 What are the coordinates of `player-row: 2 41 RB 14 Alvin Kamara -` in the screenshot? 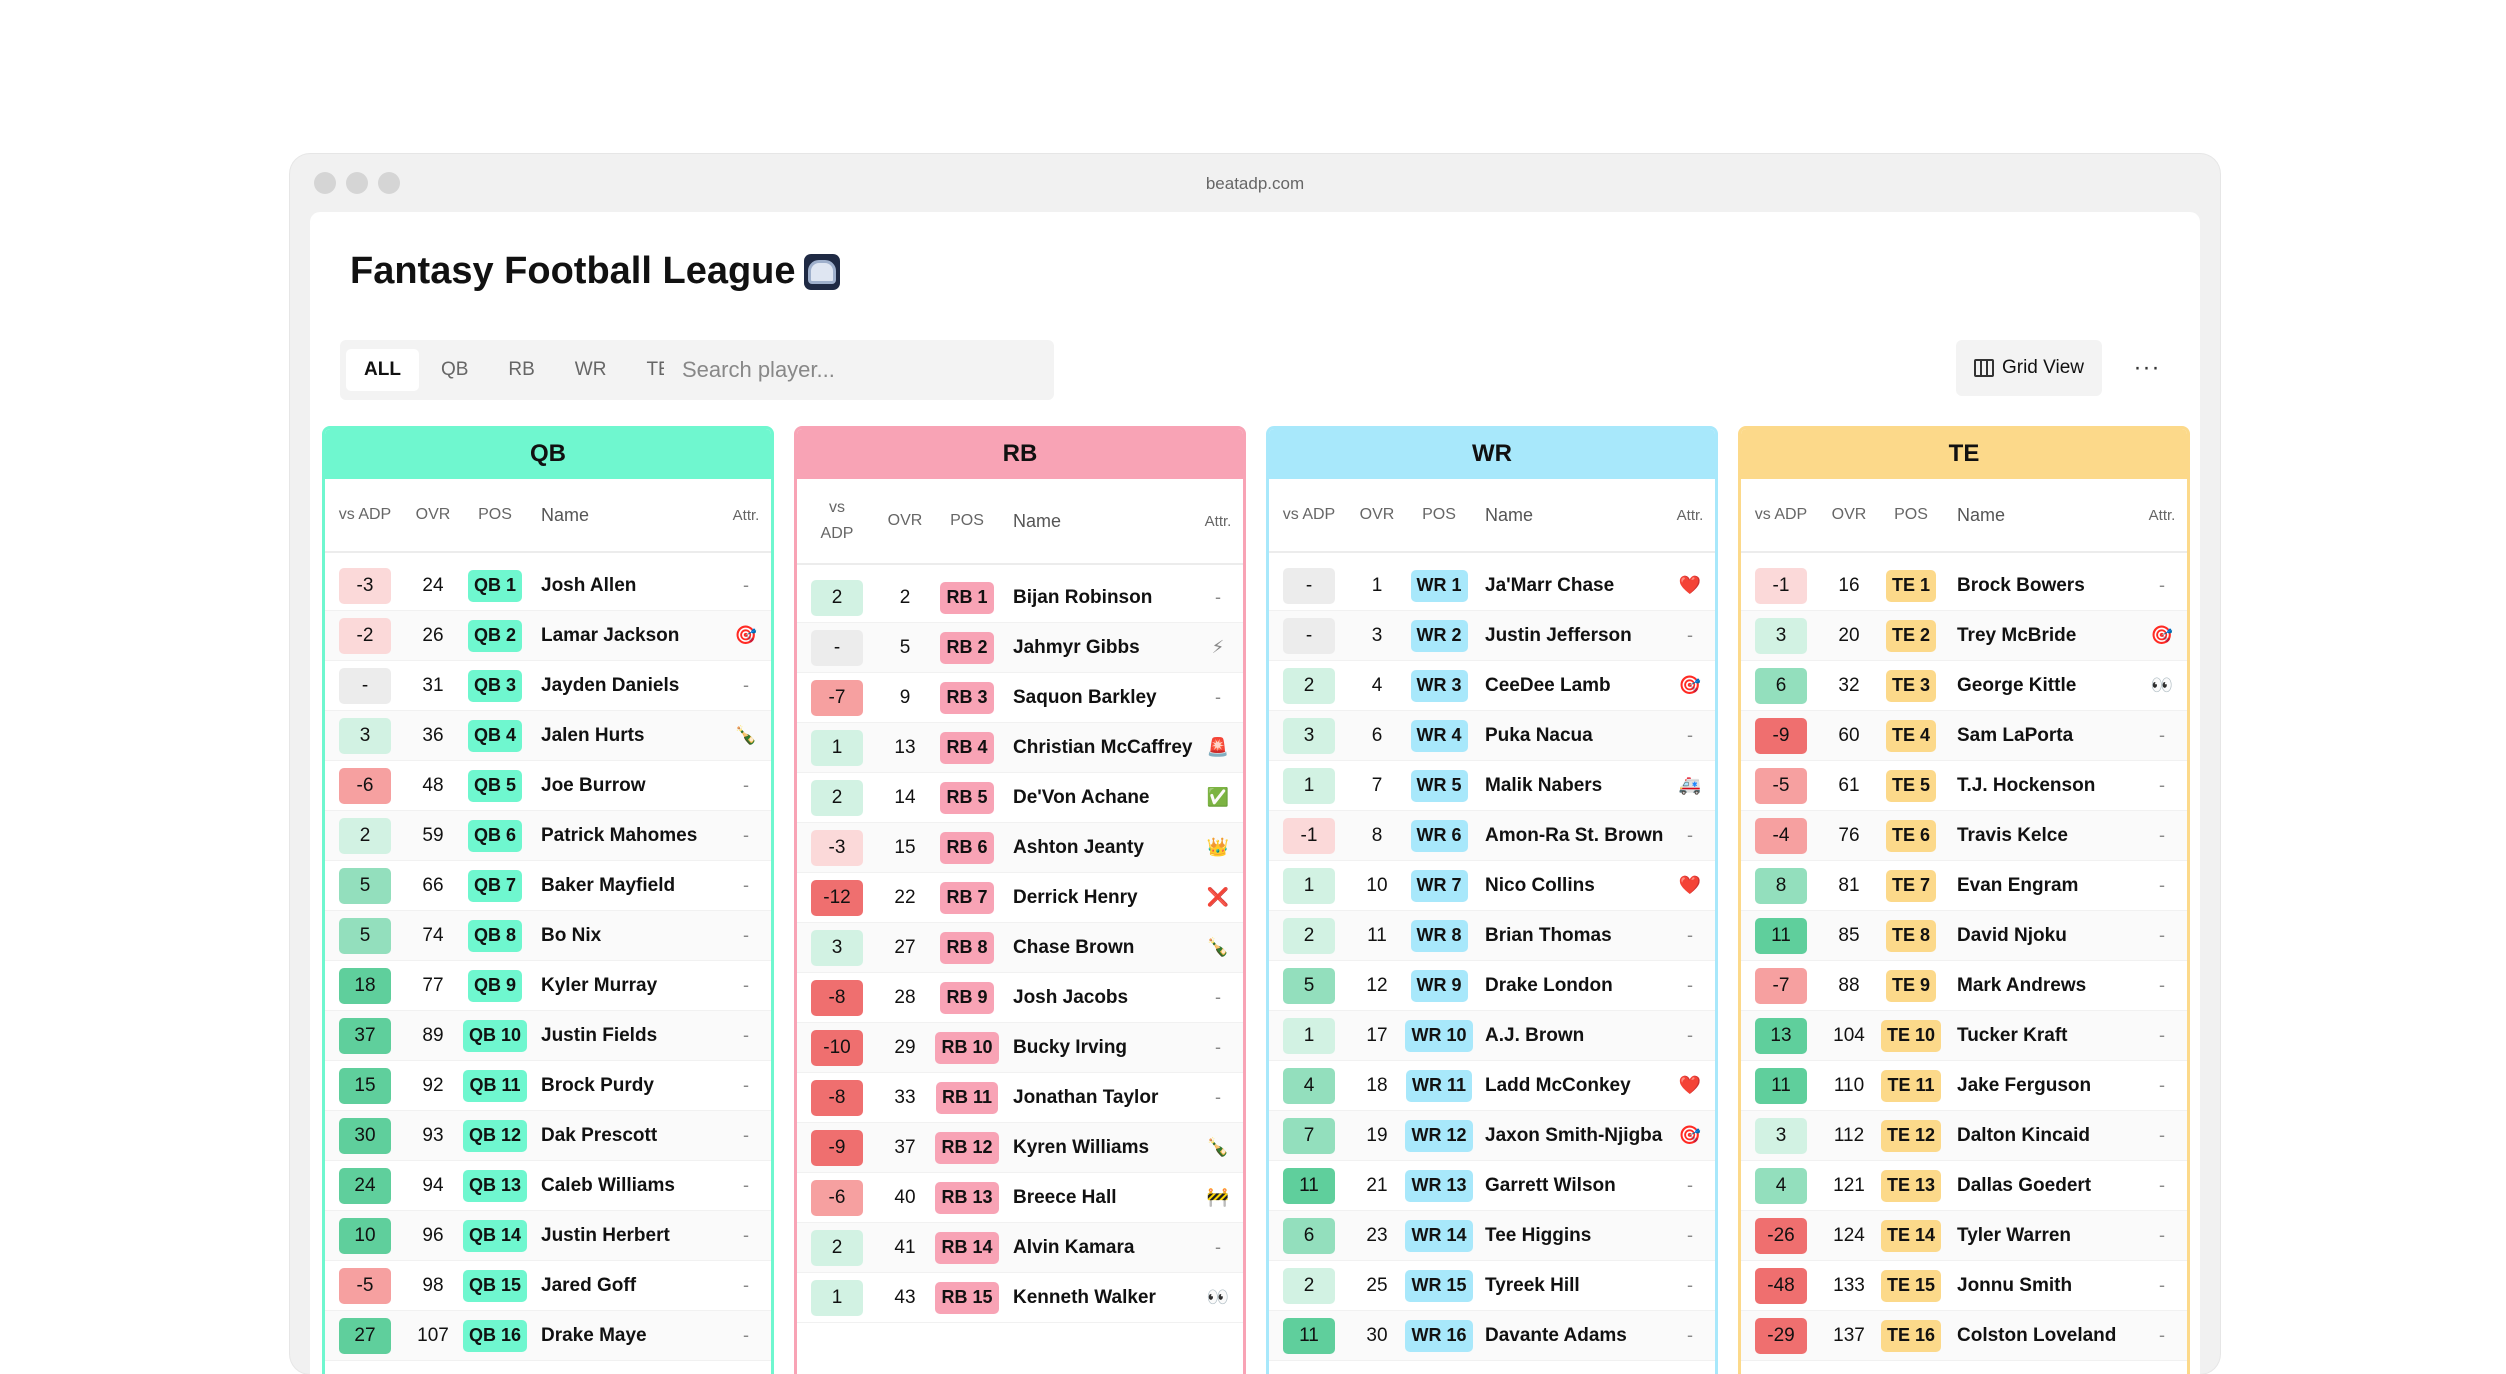 It's located at (1020, 1248).